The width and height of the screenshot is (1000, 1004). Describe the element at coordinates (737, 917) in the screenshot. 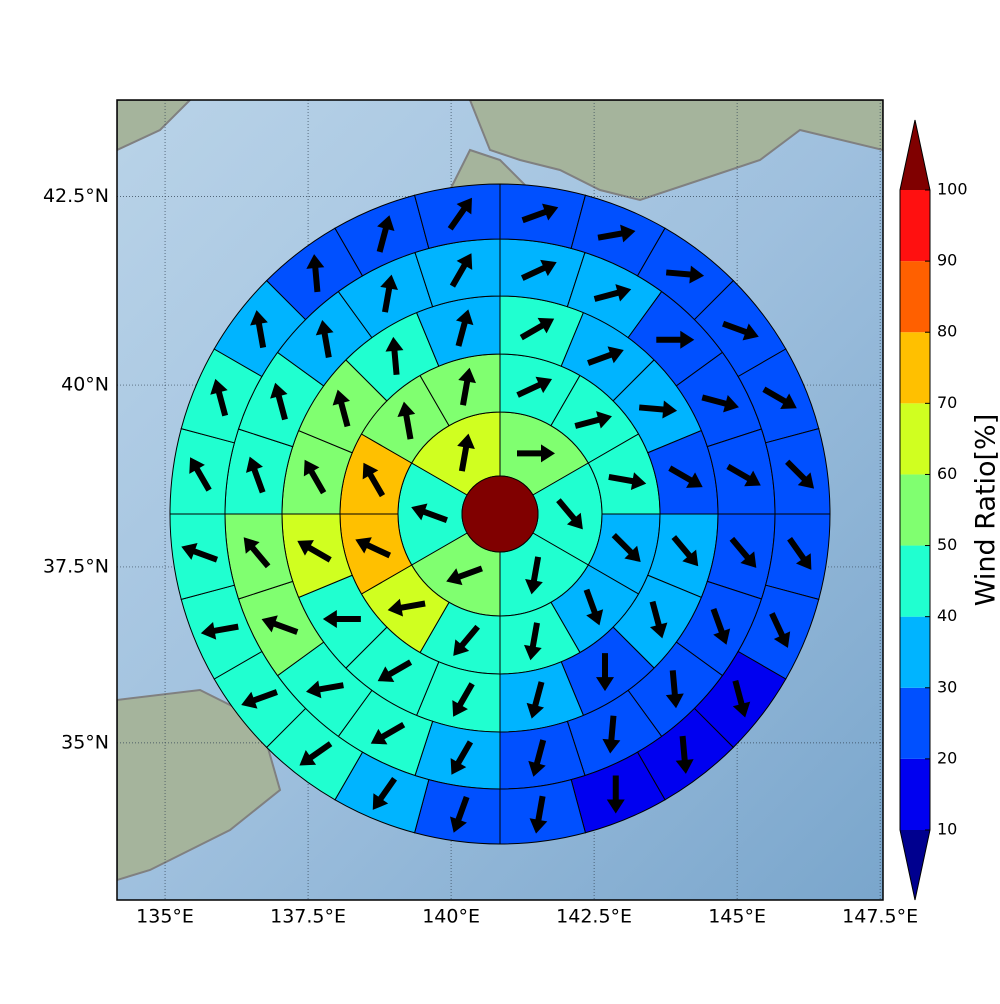

I see `x-tick-label: 145°E` at that location.